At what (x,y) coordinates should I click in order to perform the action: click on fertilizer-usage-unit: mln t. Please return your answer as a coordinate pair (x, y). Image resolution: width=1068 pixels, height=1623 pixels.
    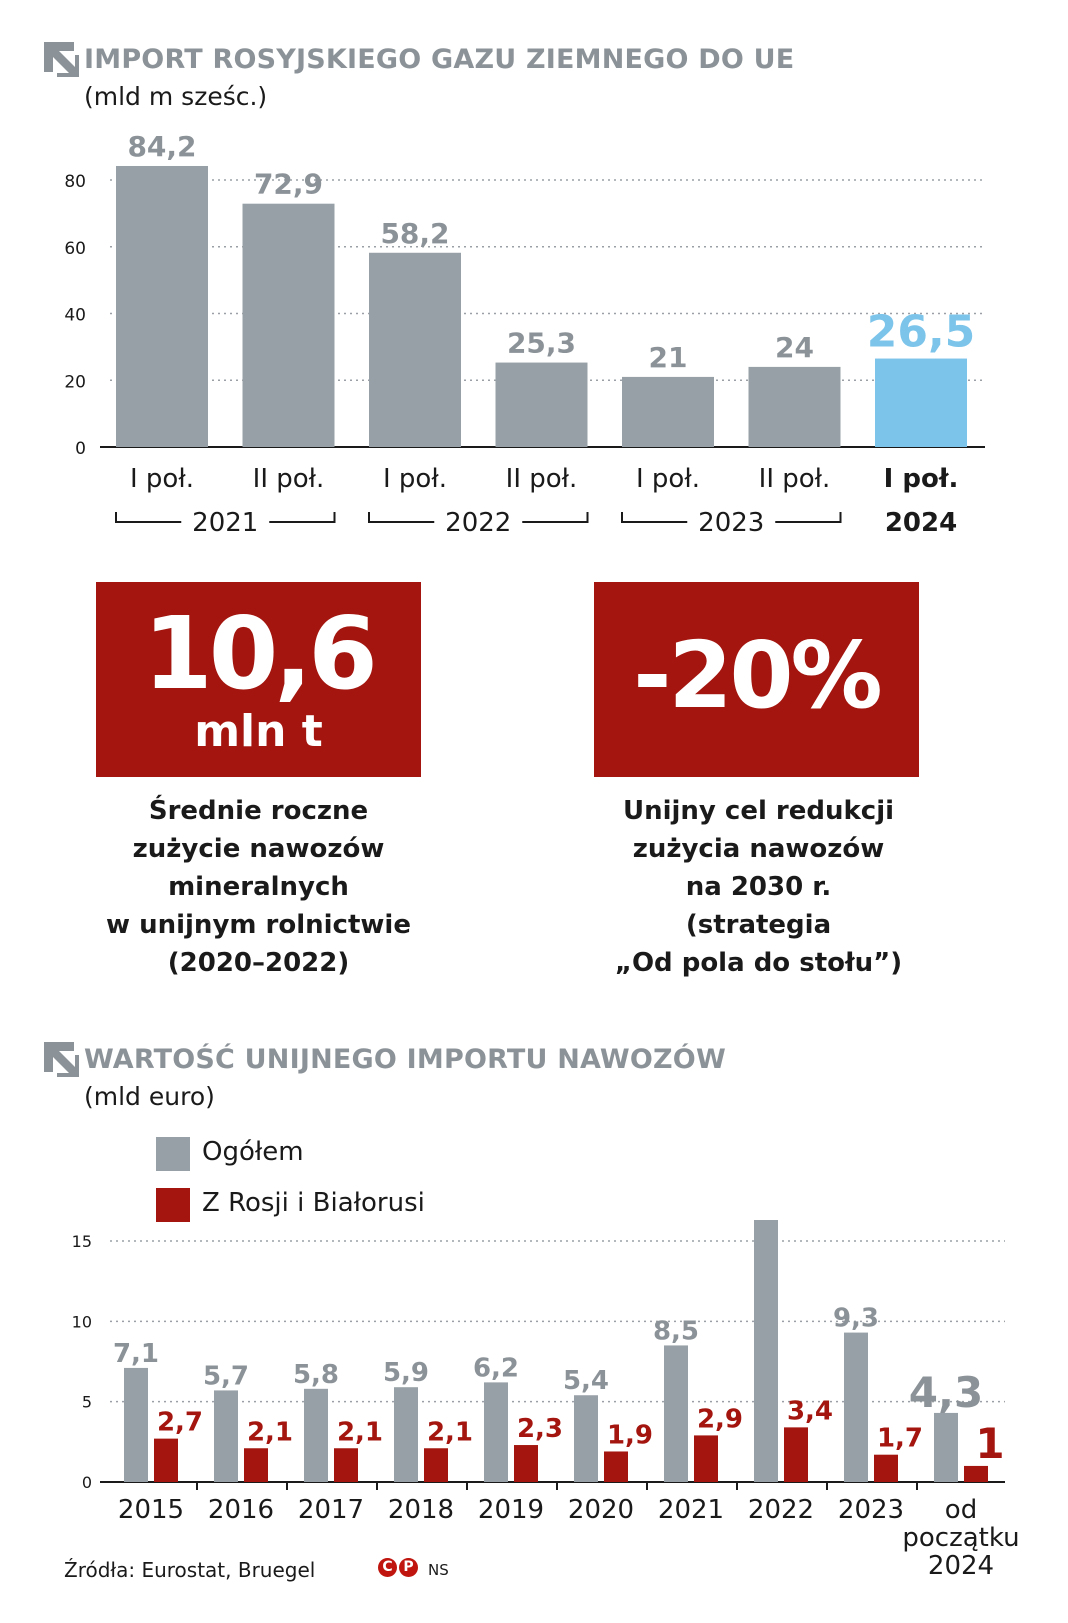
    Looking at the image, I should click on (258, 731).